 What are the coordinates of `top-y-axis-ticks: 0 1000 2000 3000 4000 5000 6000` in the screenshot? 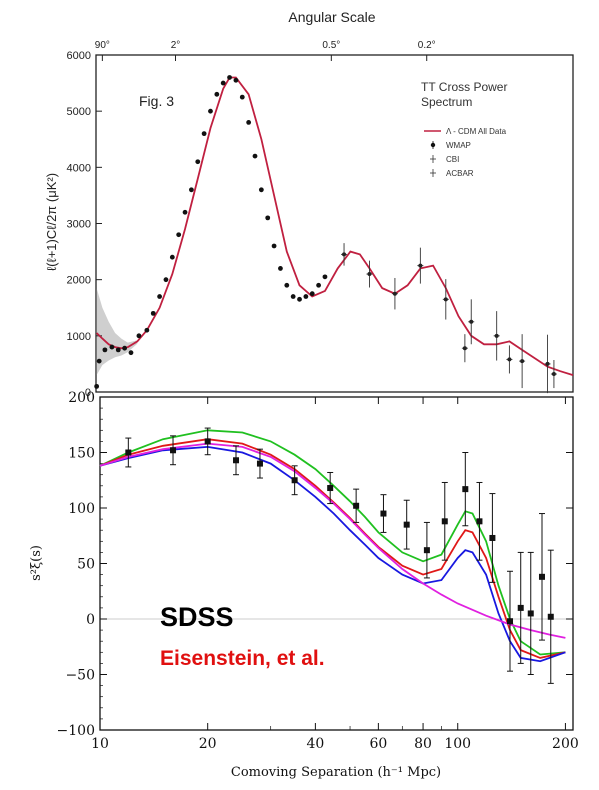 It's located at (84, 224).